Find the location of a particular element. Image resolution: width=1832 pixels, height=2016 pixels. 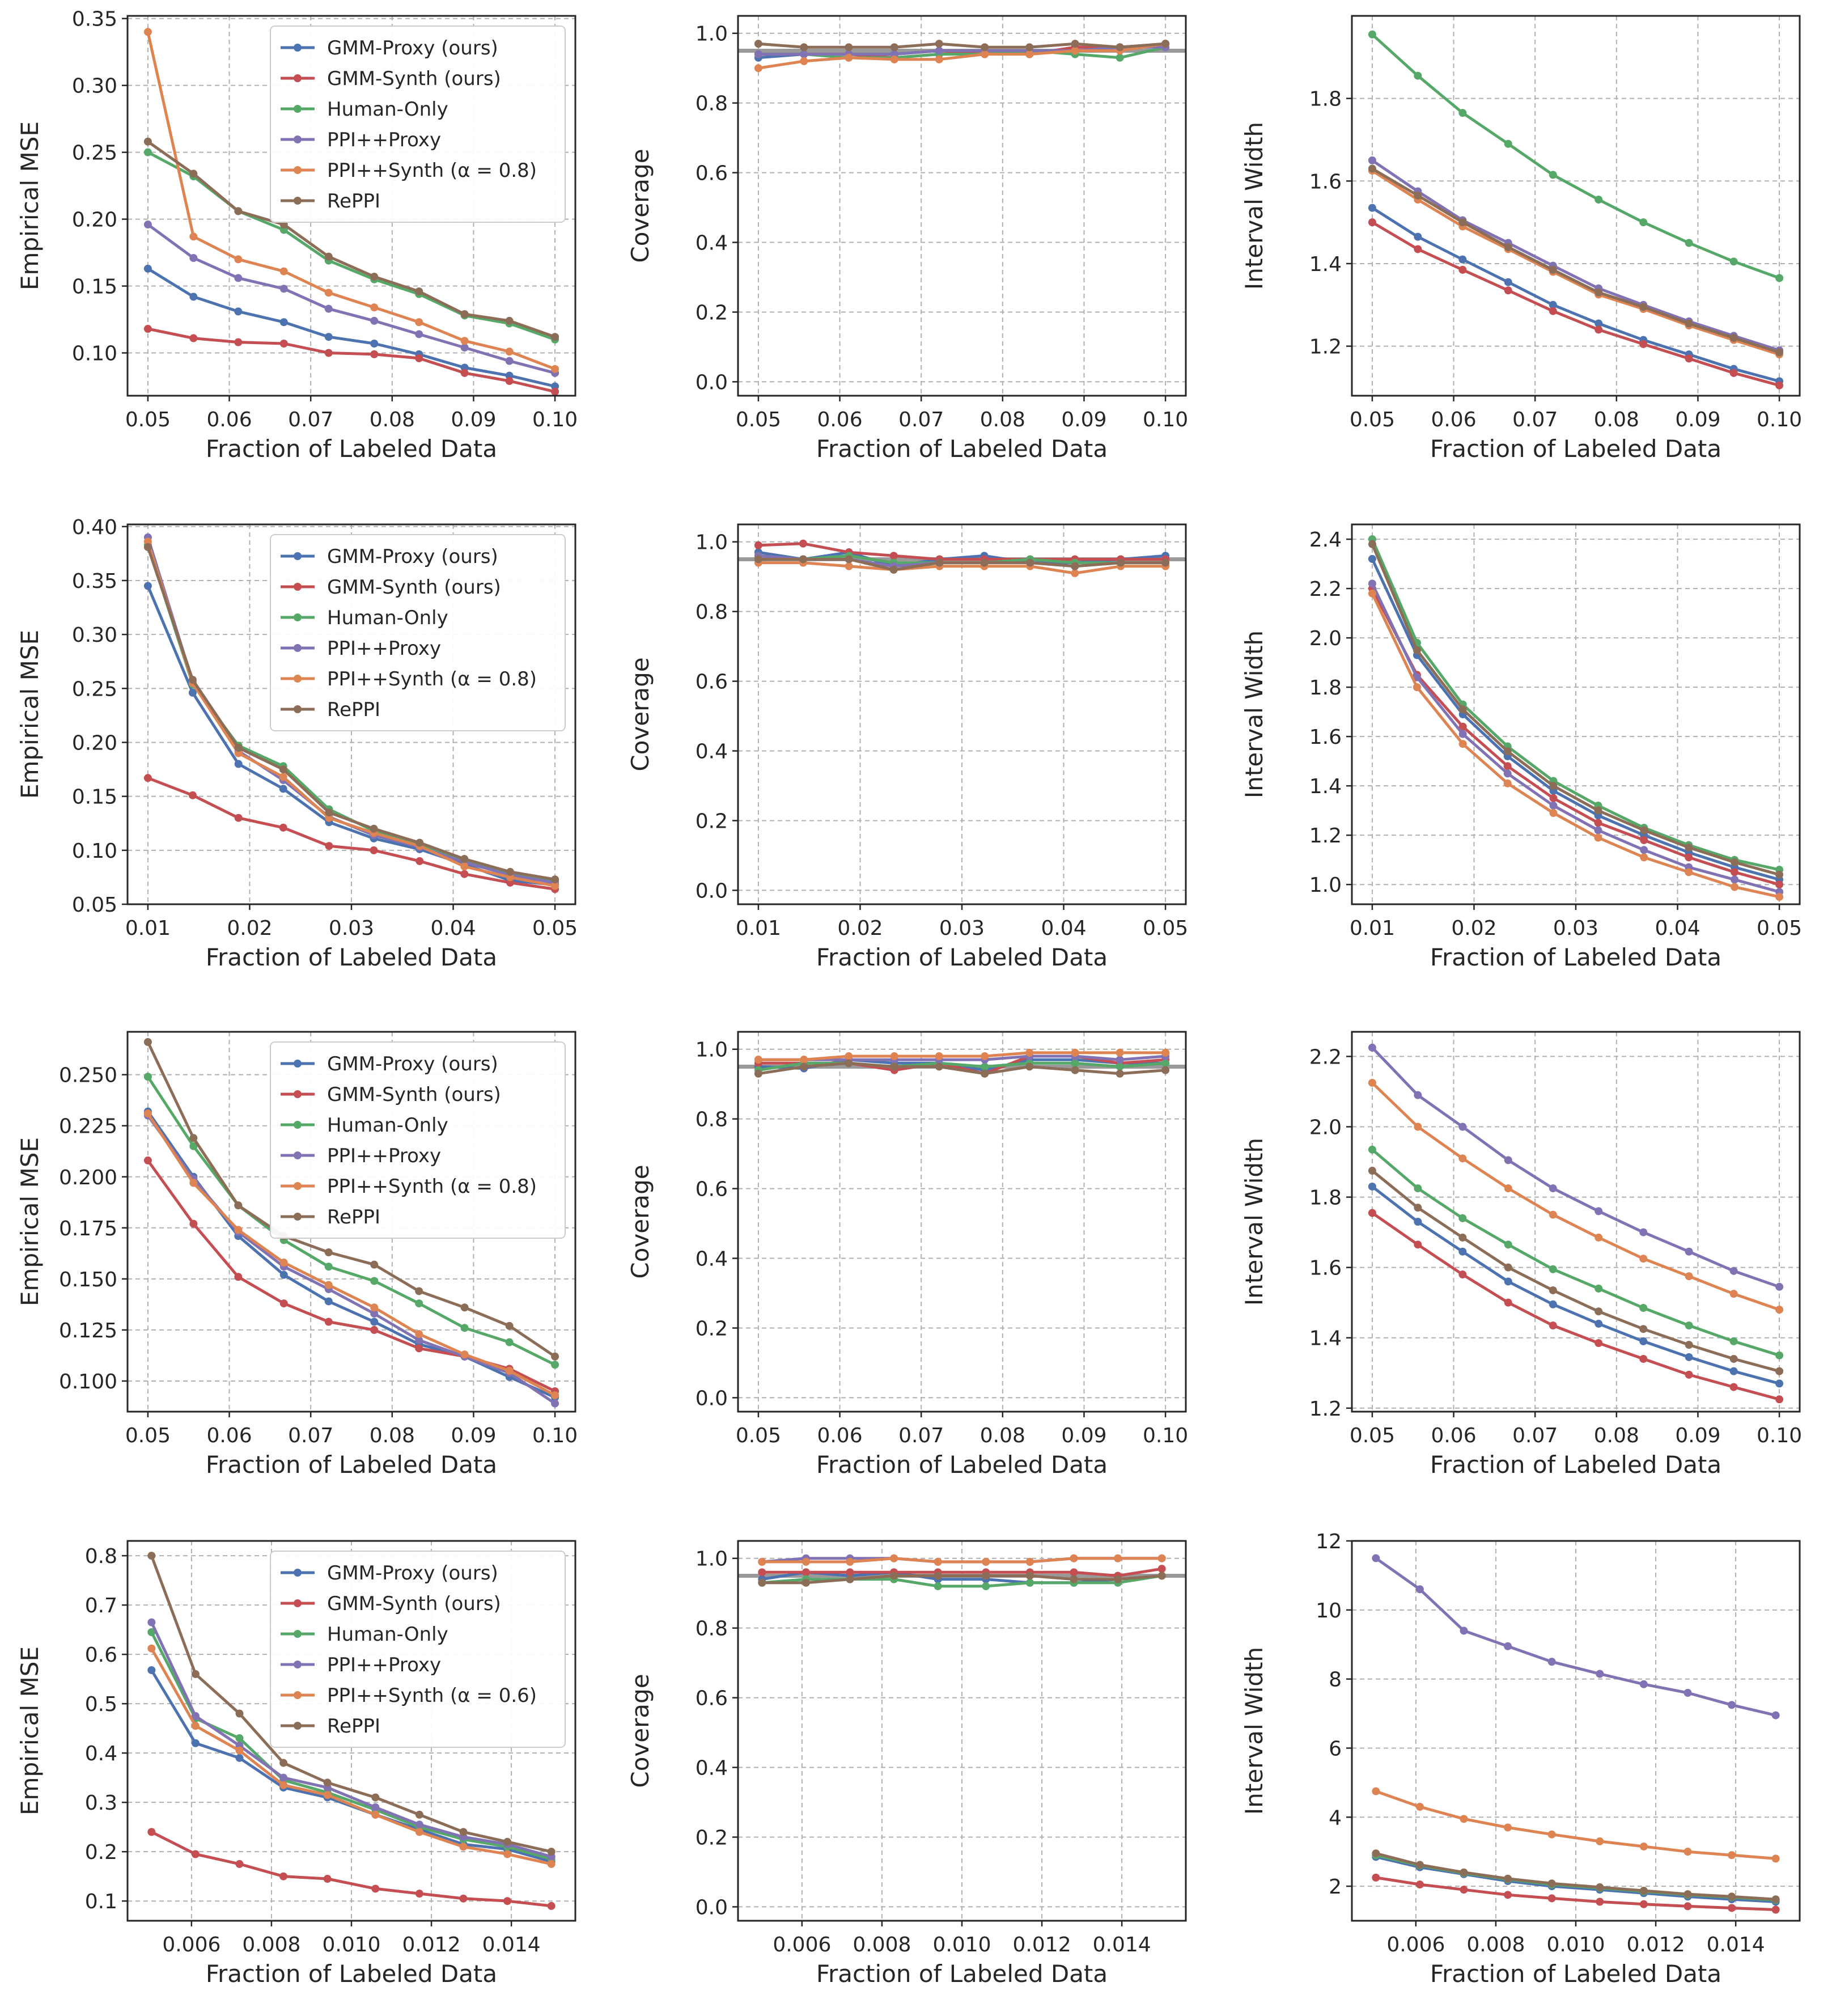

plot-frame is located at coordinates (962, 206).